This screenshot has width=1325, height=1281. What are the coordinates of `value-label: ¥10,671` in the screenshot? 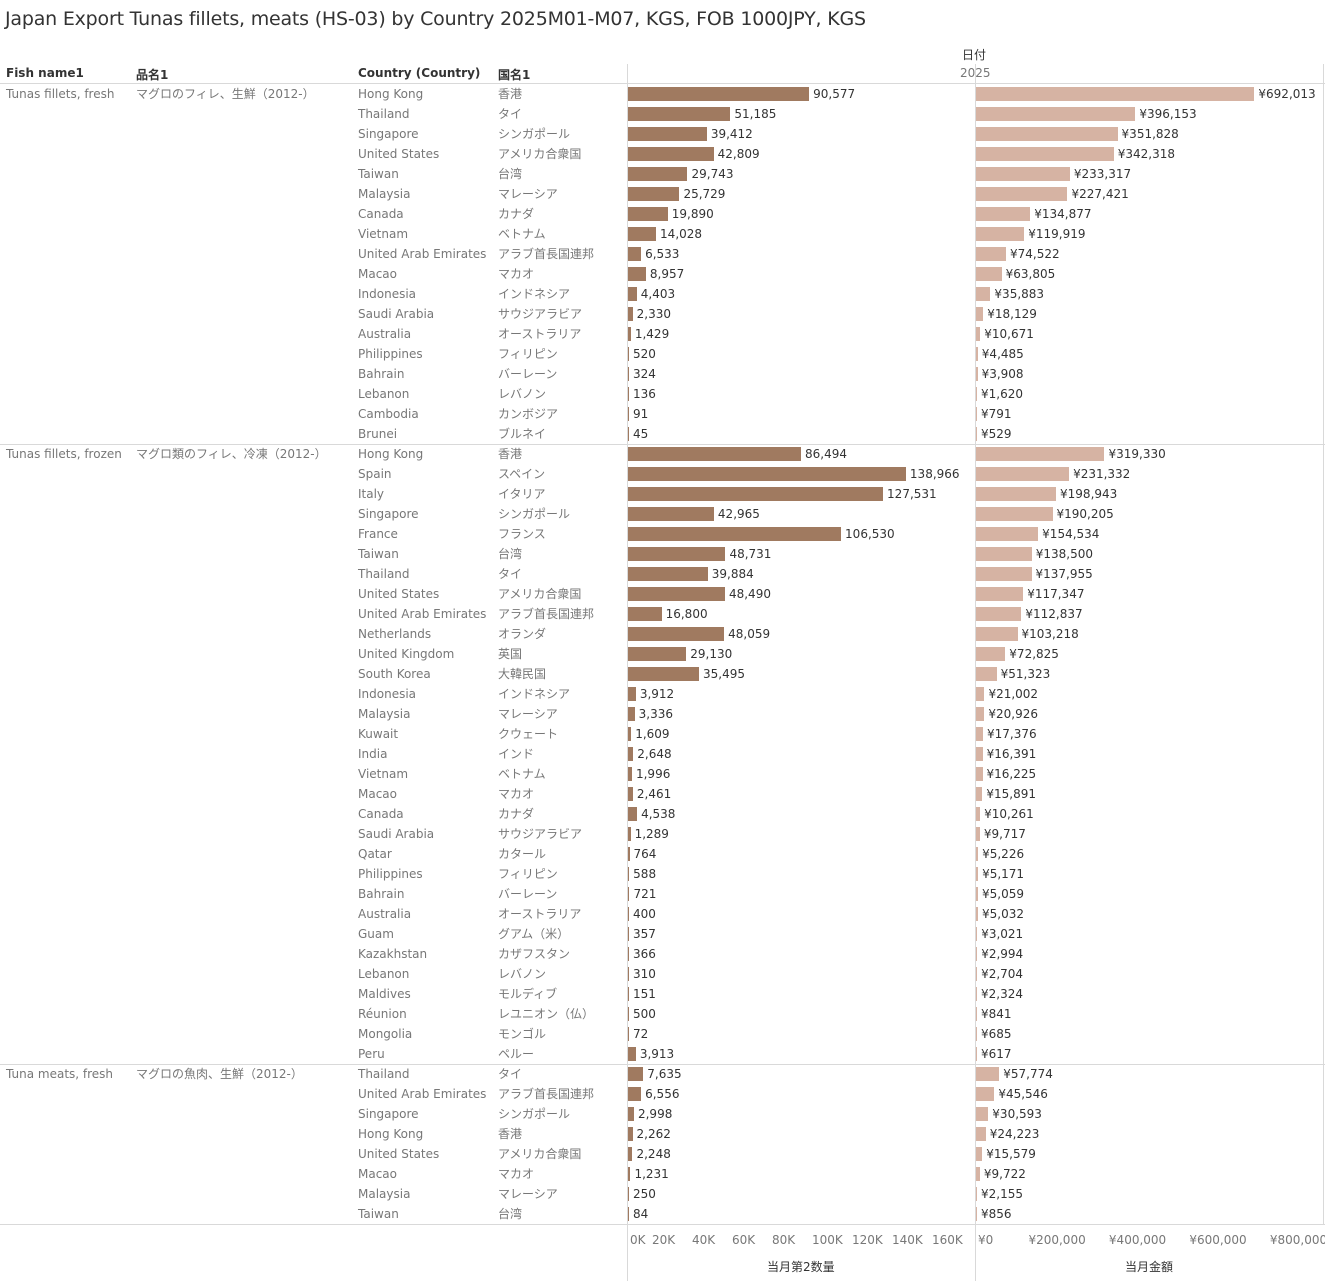 It's located at (1009, 334).